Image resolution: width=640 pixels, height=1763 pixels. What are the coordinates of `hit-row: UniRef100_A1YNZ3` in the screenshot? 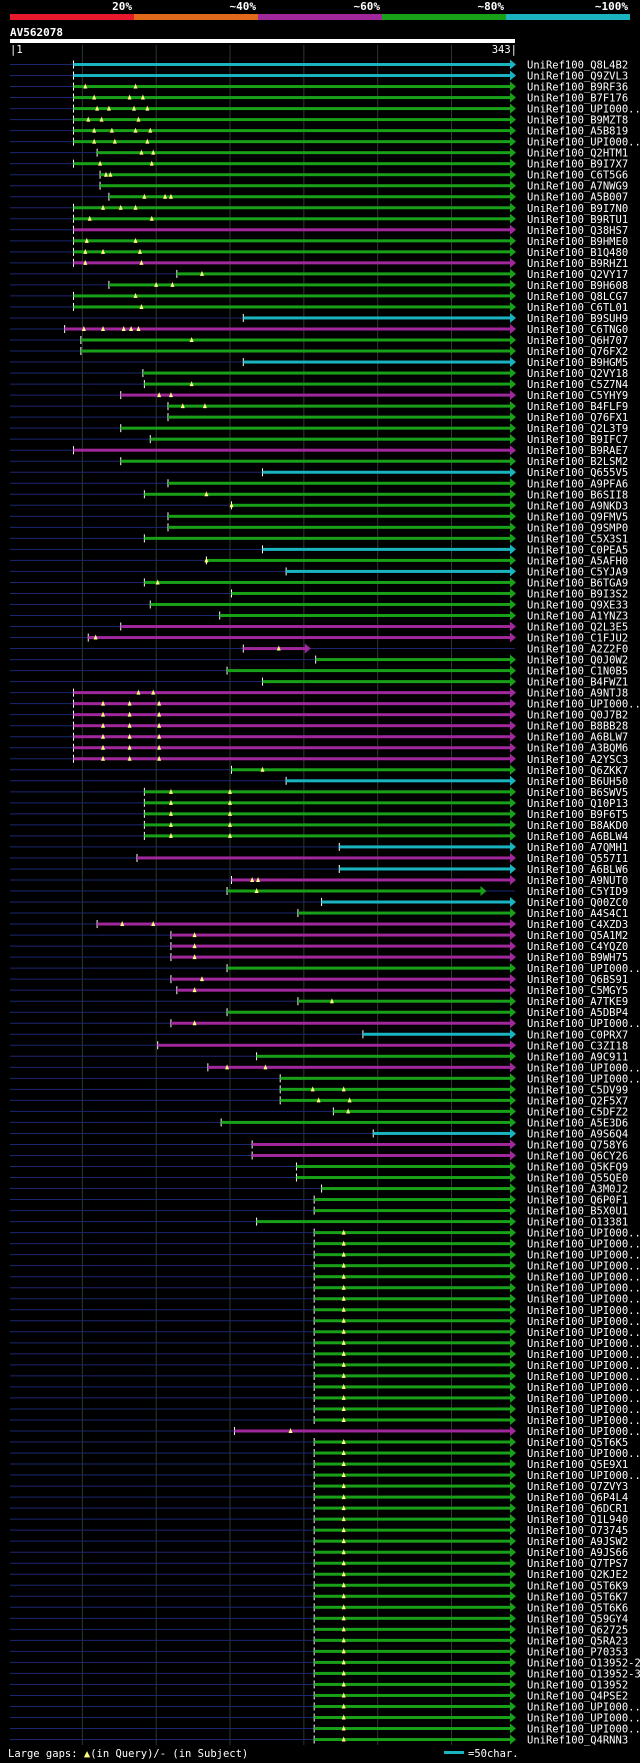 It's located at (319, 616).